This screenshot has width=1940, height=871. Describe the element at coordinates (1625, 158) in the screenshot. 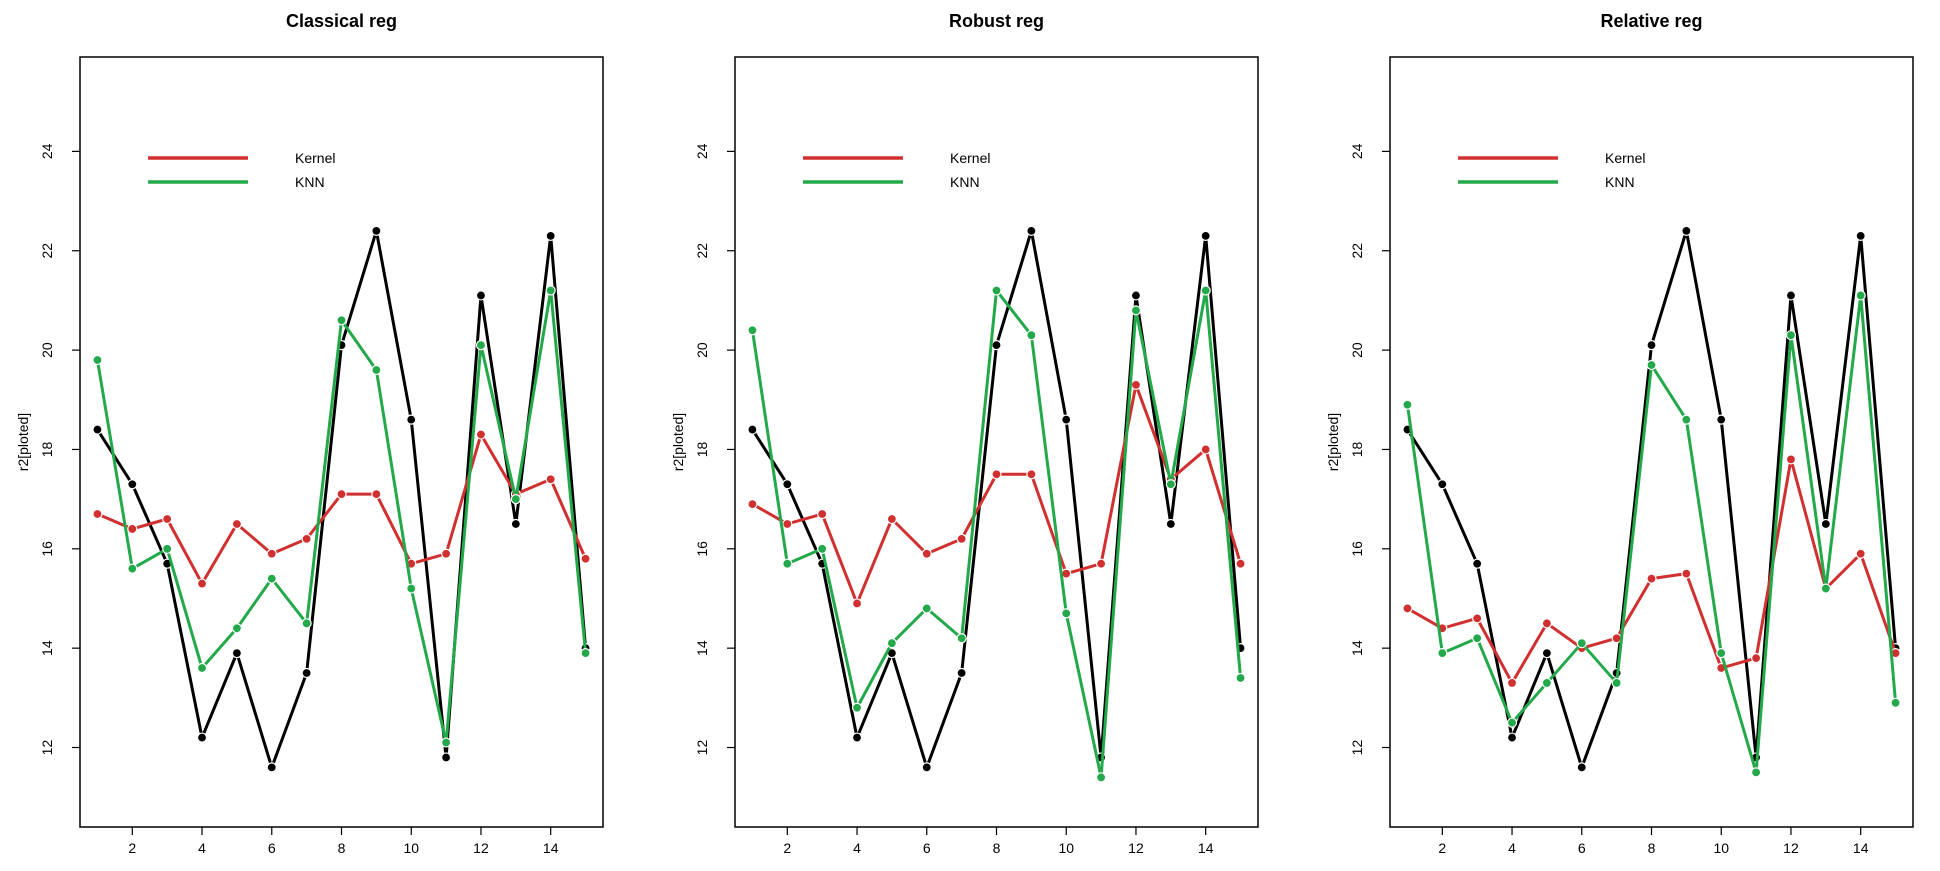

I see `legend-label: Kernel` at that location.